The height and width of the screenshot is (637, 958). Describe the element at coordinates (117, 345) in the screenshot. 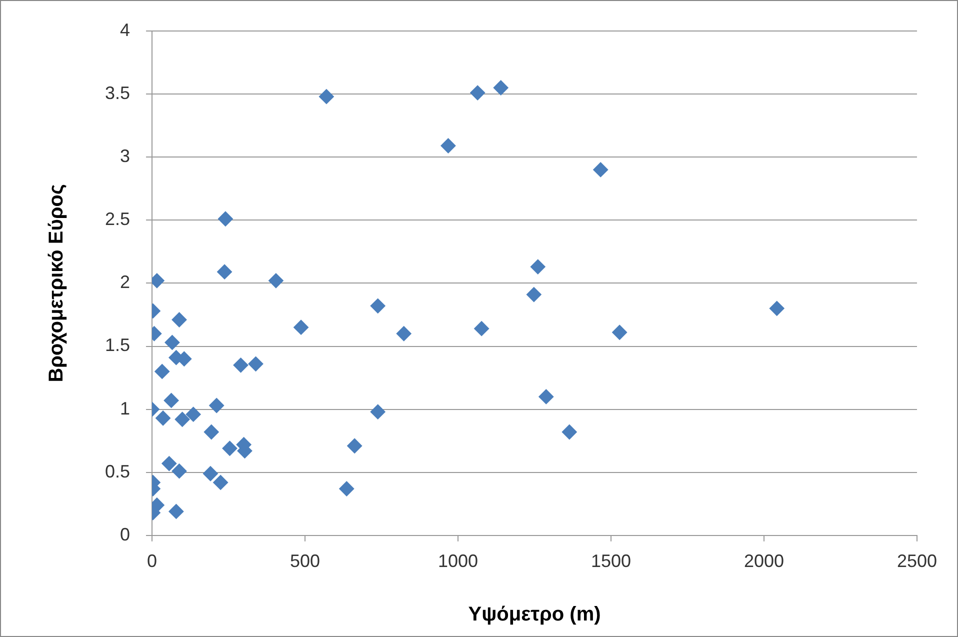

I see `y-tick-label: 1.5` at that location.